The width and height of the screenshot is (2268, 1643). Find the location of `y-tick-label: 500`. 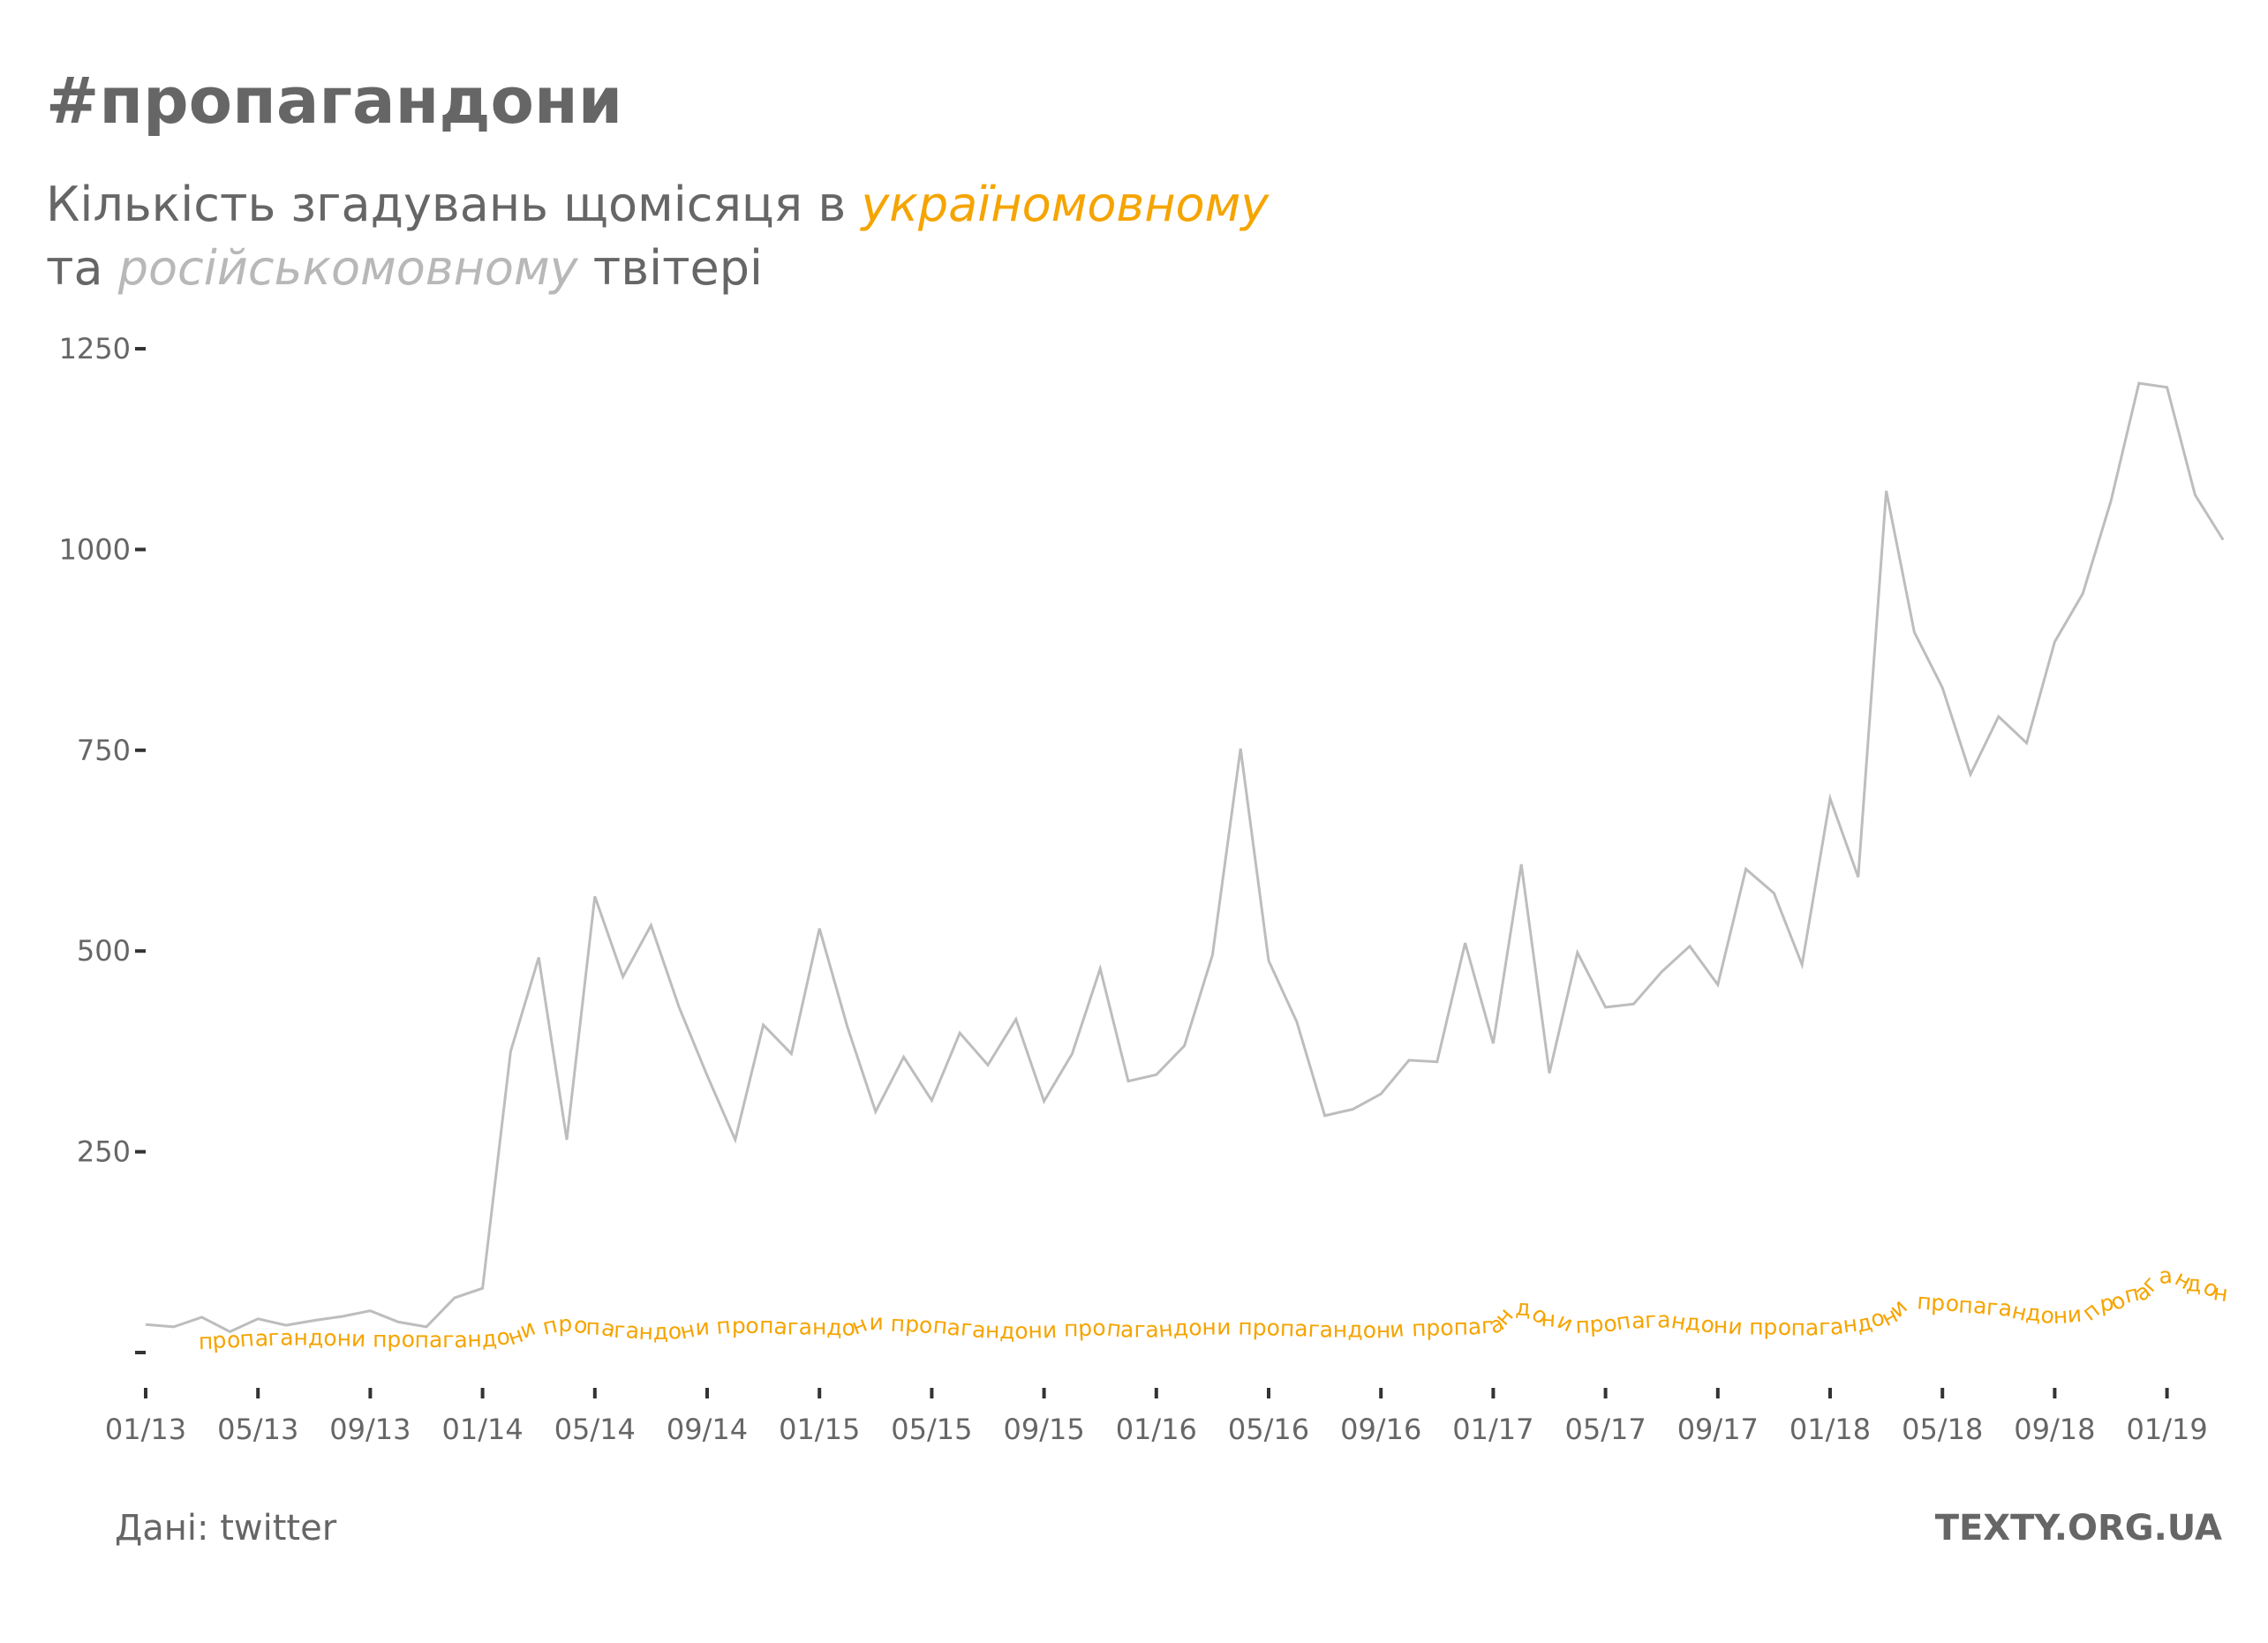

y-tick-label: 500 is located at coordinates (104, 951).